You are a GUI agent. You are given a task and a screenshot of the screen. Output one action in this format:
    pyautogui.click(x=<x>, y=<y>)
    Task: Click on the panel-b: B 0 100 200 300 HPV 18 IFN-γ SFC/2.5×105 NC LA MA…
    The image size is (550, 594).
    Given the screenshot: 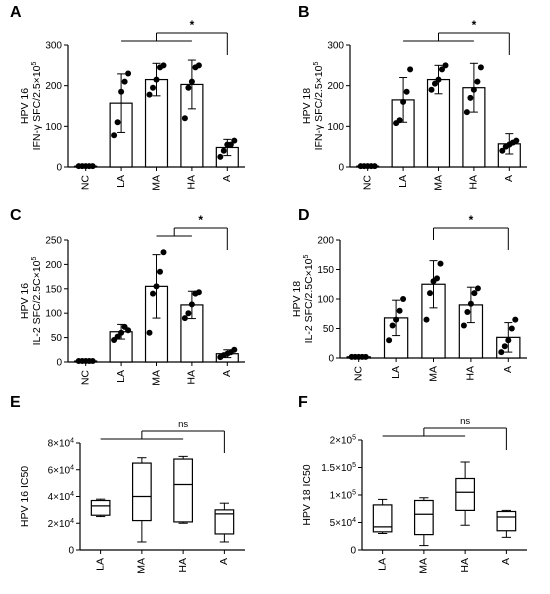 What is the action you would take?
    pyautogui.click(x=412, y=97)
    